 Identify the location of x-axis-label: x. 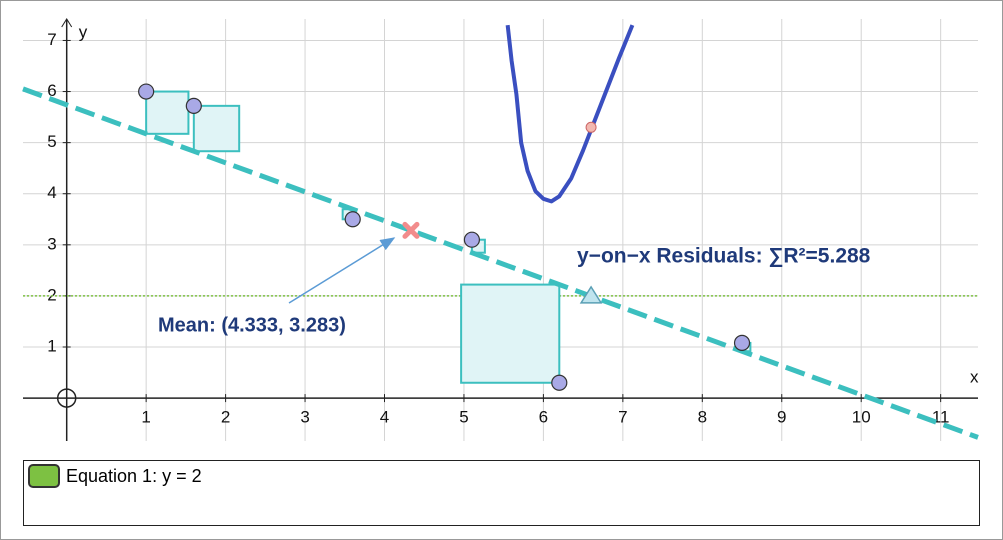
(974, 377).